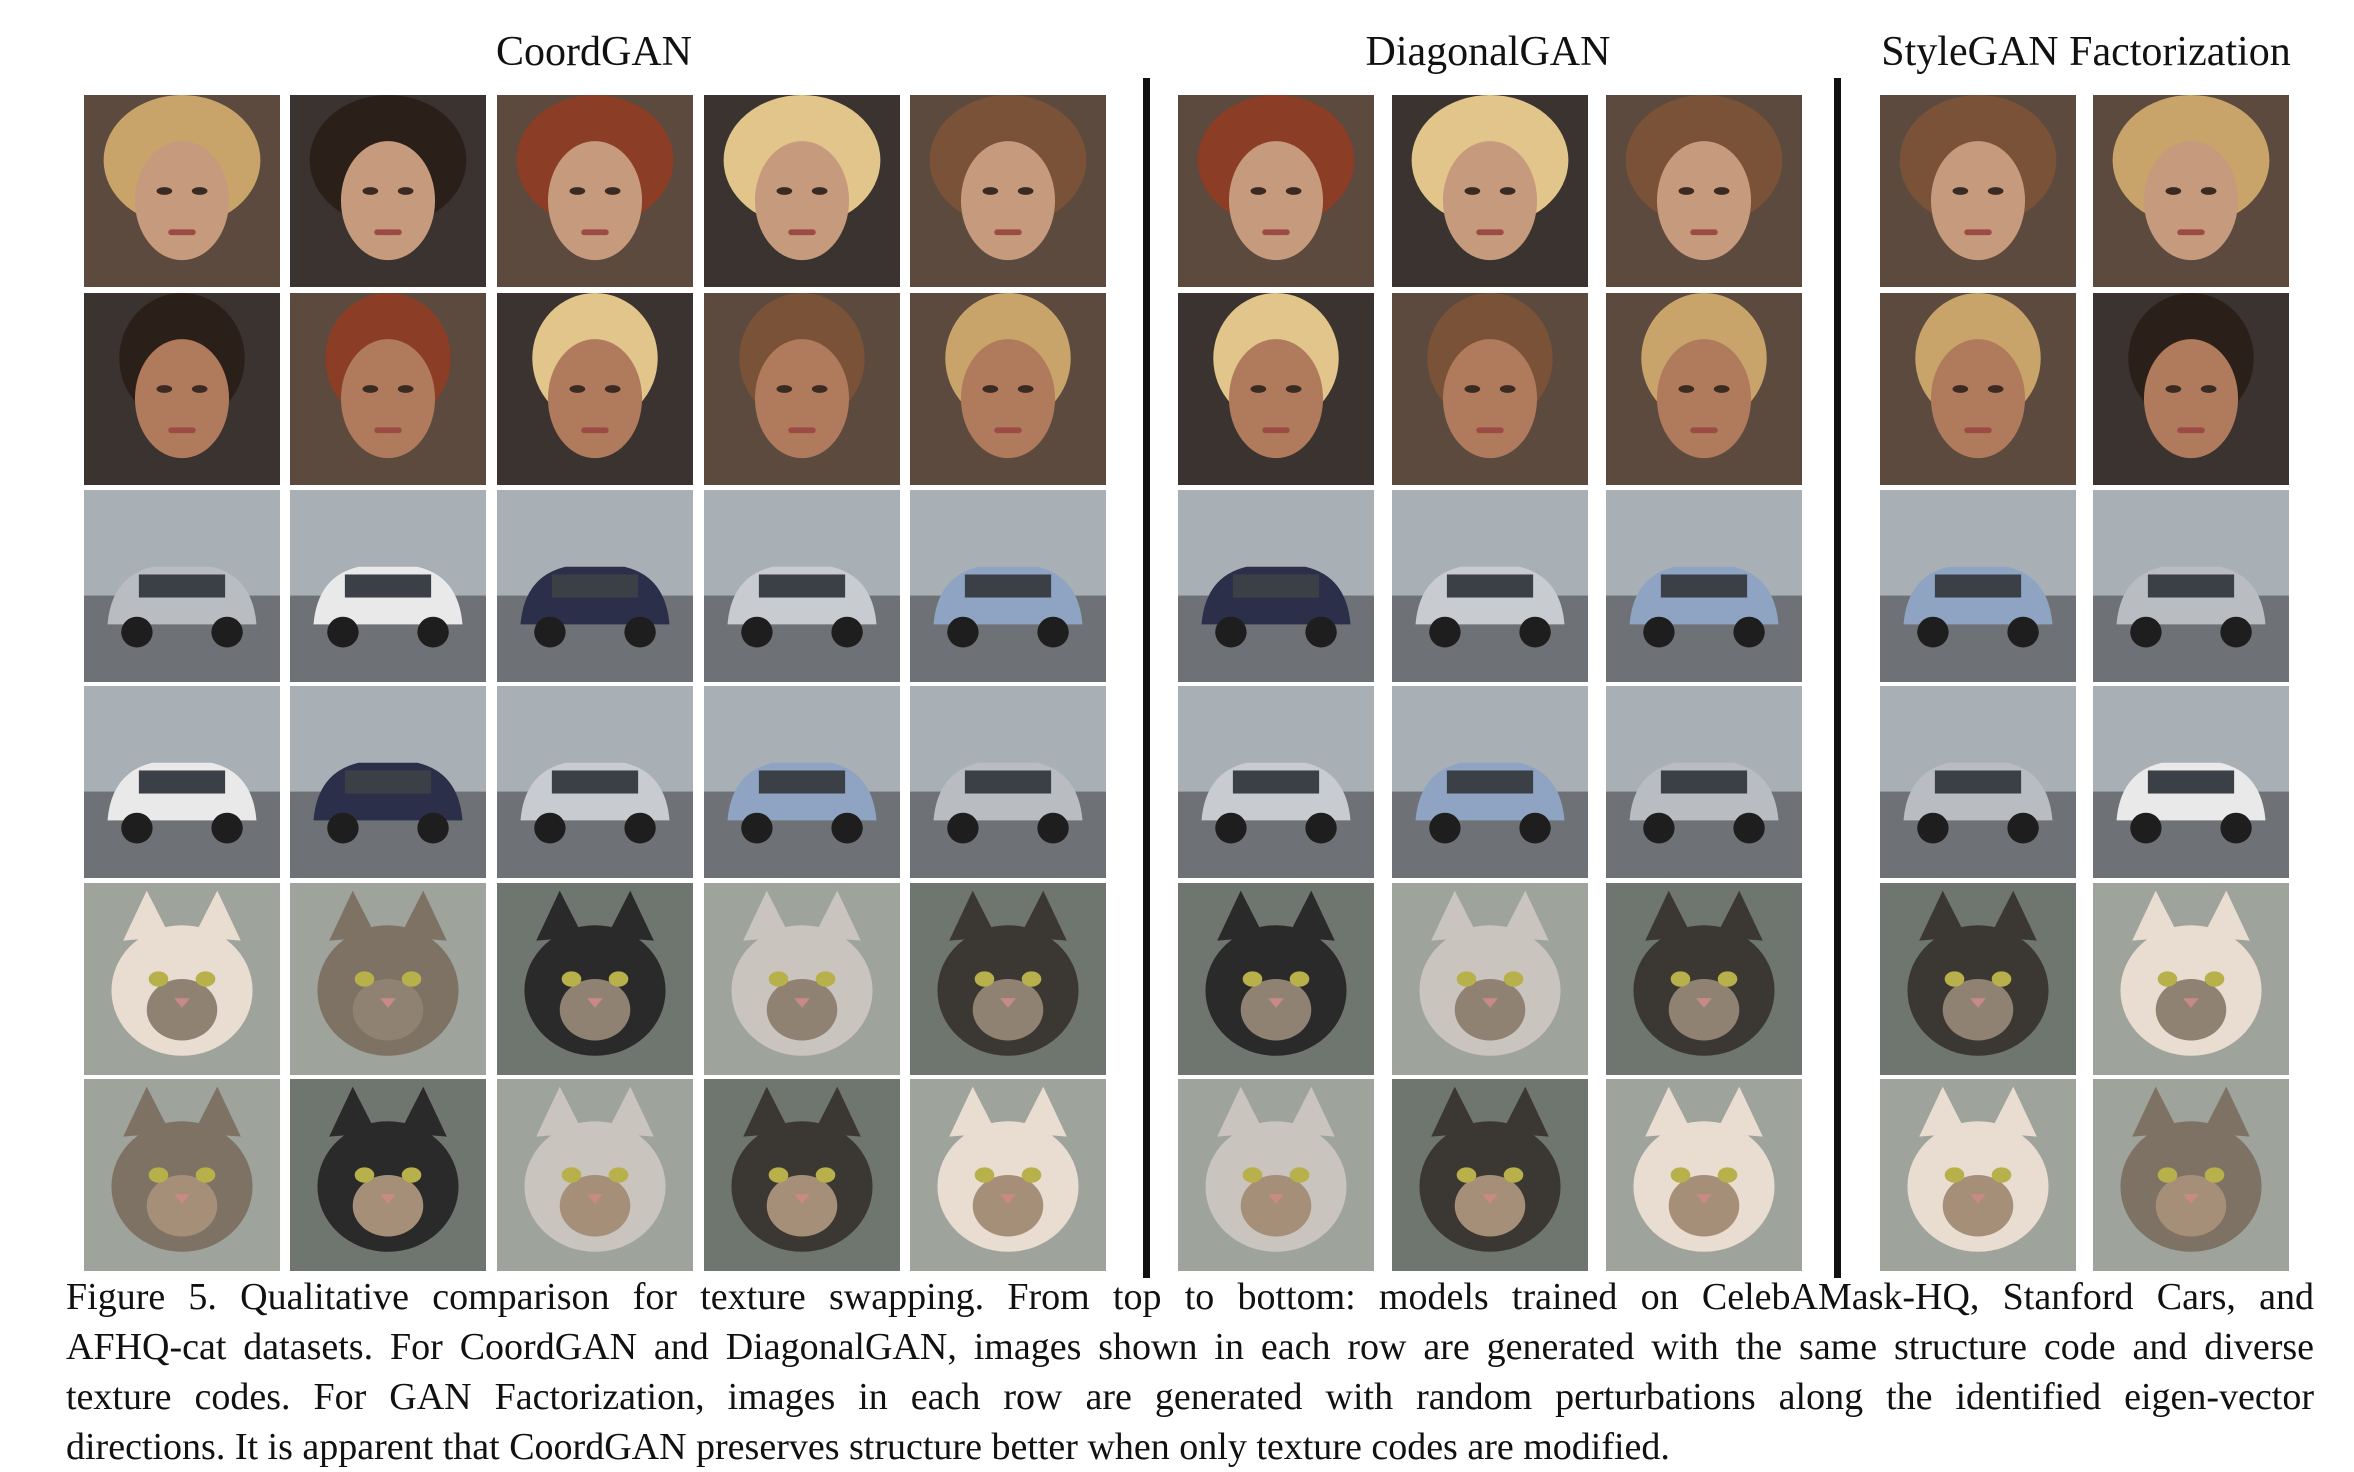 This screenshot has width=2354, height=1472. Describe the element at coordinates (2086, 52) in the screenshot. I see `stylegan-factorization-header: StyleGAN Factorization` at that location.